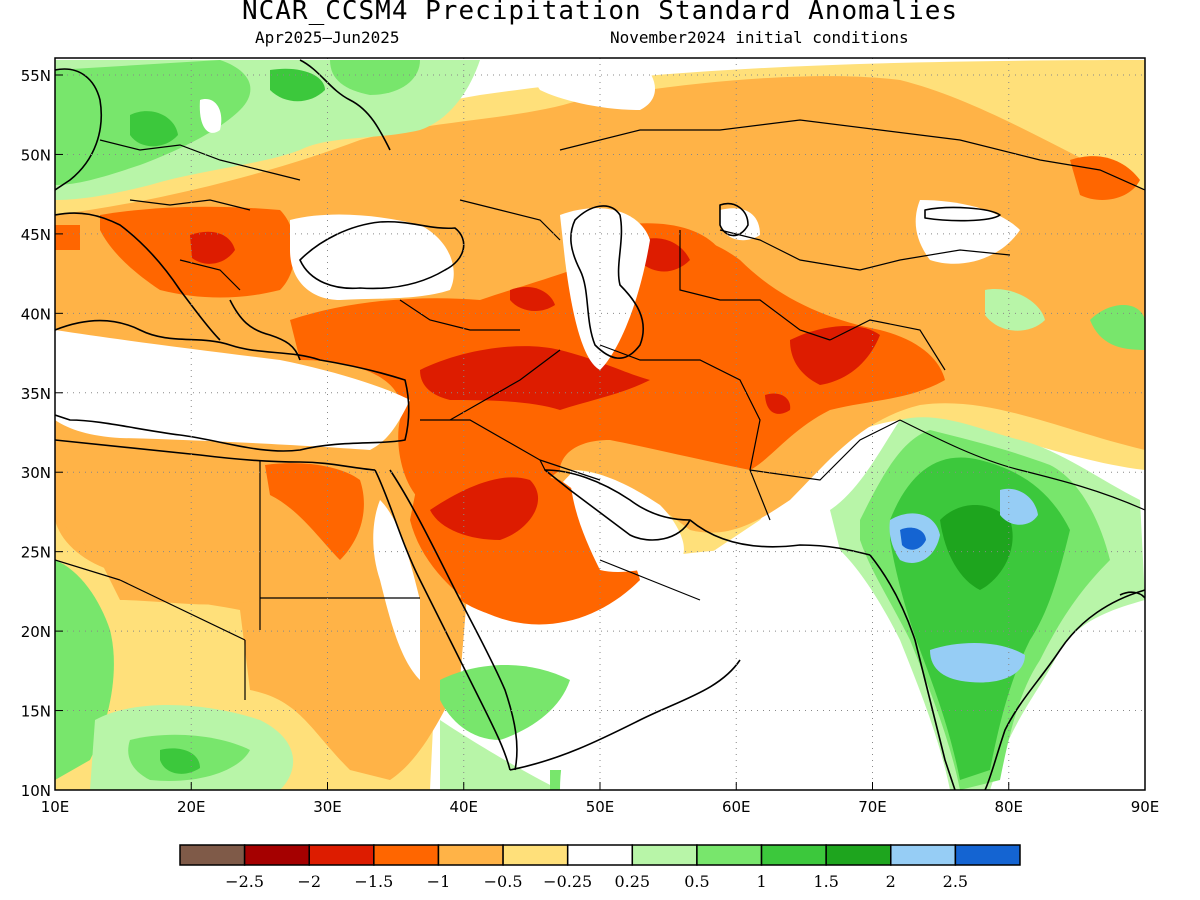 The width and height of the screenshot is (1200, 900). What do you see at coordinates (632, 881) in the screenshot?
I see `colorbar-label: 0.25` at bounding box center [632, 881].